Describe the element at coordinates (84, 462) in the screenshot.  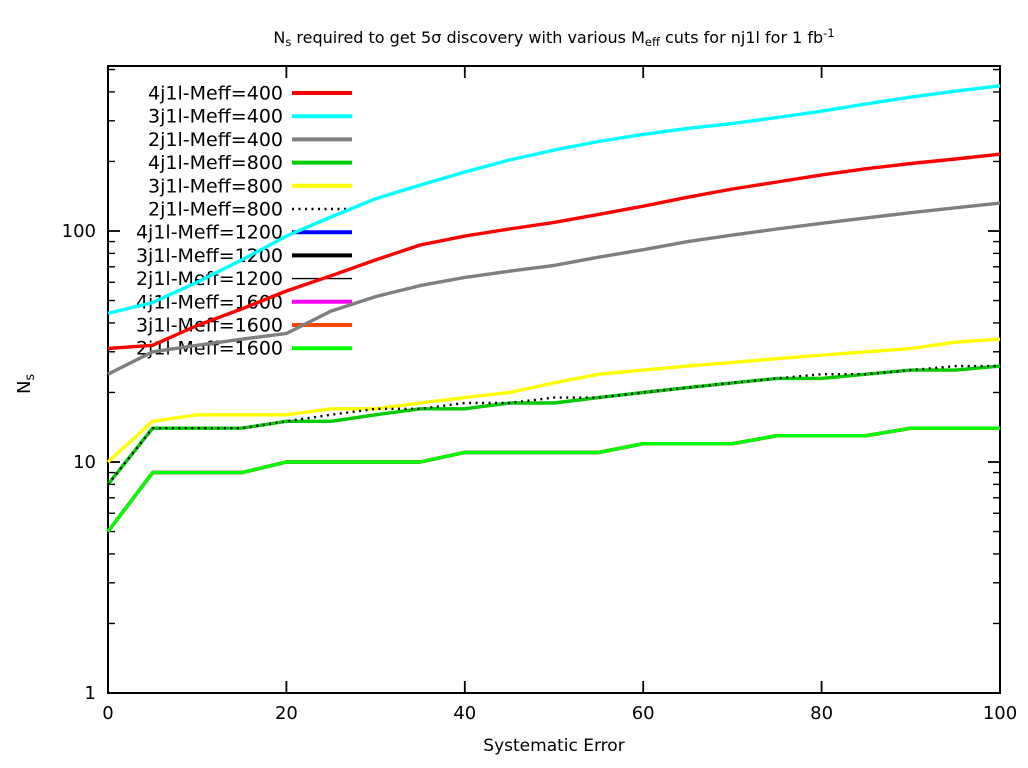
I see `y-tick-label: 10` at that location.